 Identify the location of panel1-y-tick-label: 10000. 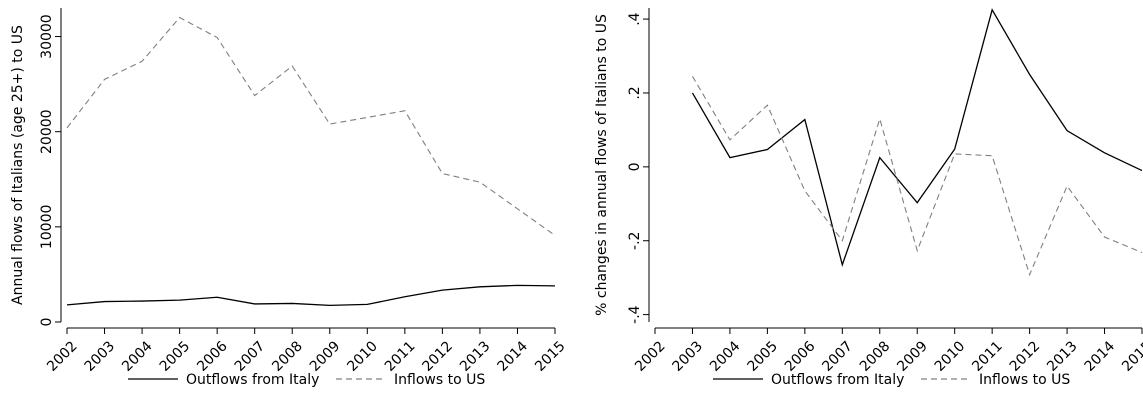
(47, 227).